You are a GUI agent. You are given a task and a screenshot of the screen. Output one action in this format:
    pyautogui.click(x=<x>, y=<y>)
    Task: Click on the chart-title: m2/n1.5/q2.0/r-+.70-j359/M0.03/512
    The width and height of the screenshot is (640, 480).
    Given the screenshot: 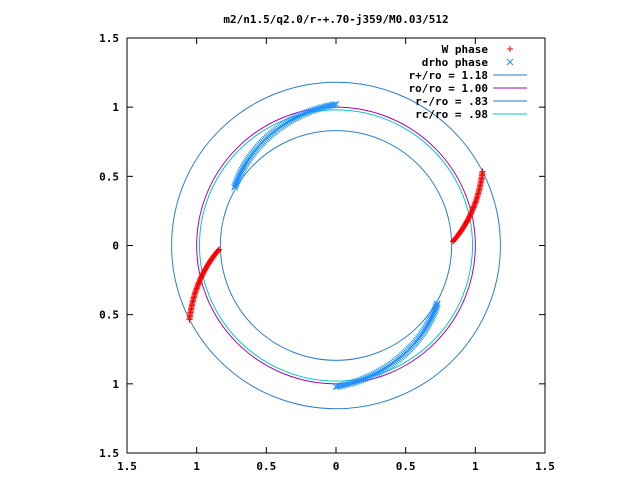 What is the action you would take?
    pyautogui.click(x=335, y=19)
    